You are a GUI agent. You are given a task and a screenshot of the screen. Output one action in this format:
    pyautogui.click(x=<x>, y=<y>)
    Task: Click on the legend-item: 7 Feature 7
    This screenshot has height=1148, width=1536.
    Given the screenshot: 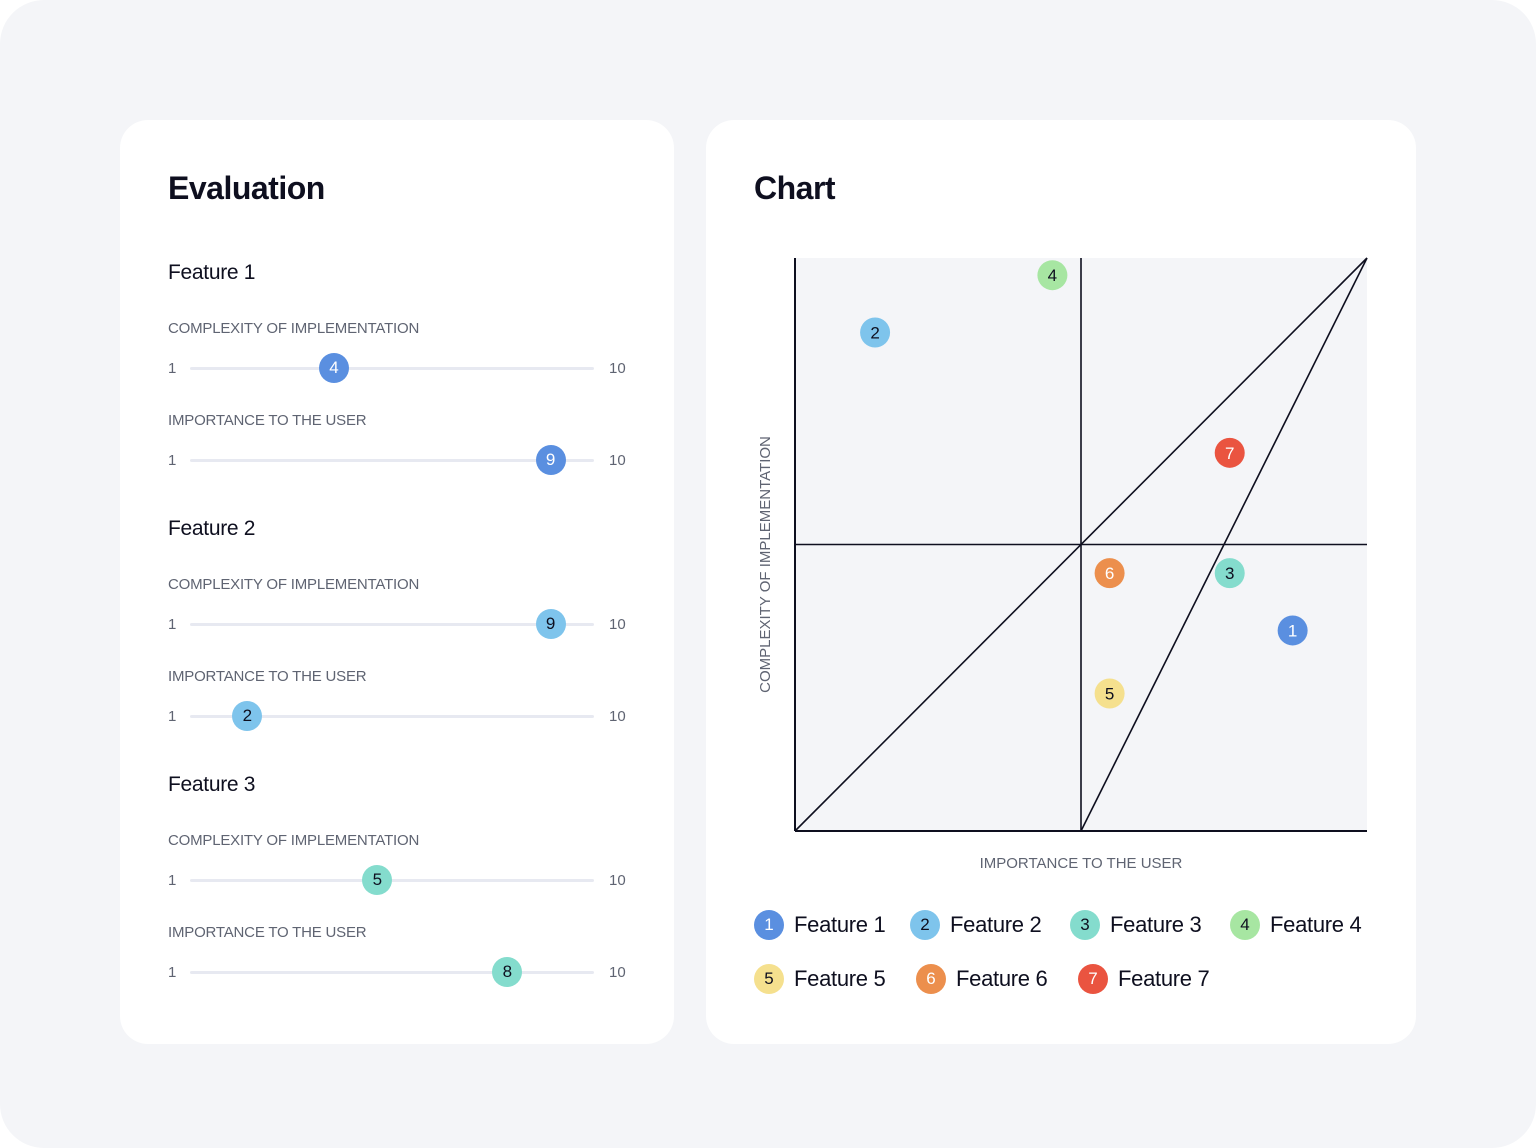 What is the action you would take?
    pyautogui.click(x=1144, y=979)
    